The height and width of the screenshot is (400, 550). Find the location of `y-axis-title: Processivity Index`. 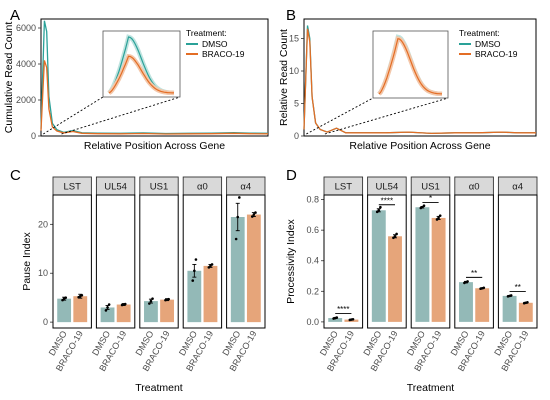

y-axis-title: Processivity Index is located at coordinates (291, 260).